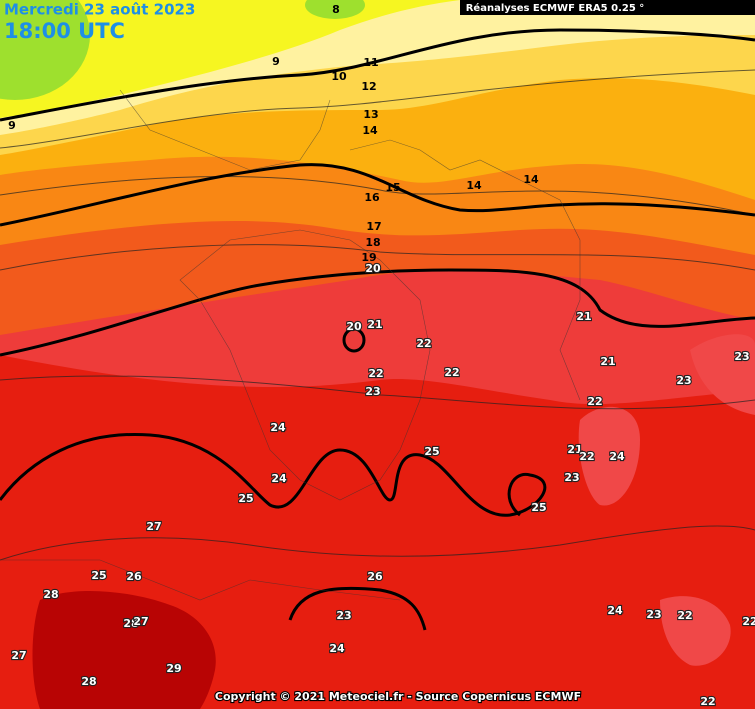 The height and width of the screenshot is (709, 755). What do you see at coordinates (372, 242) in the screenshot?
I see `contour-label: 18` at bounding box center [372, 242].